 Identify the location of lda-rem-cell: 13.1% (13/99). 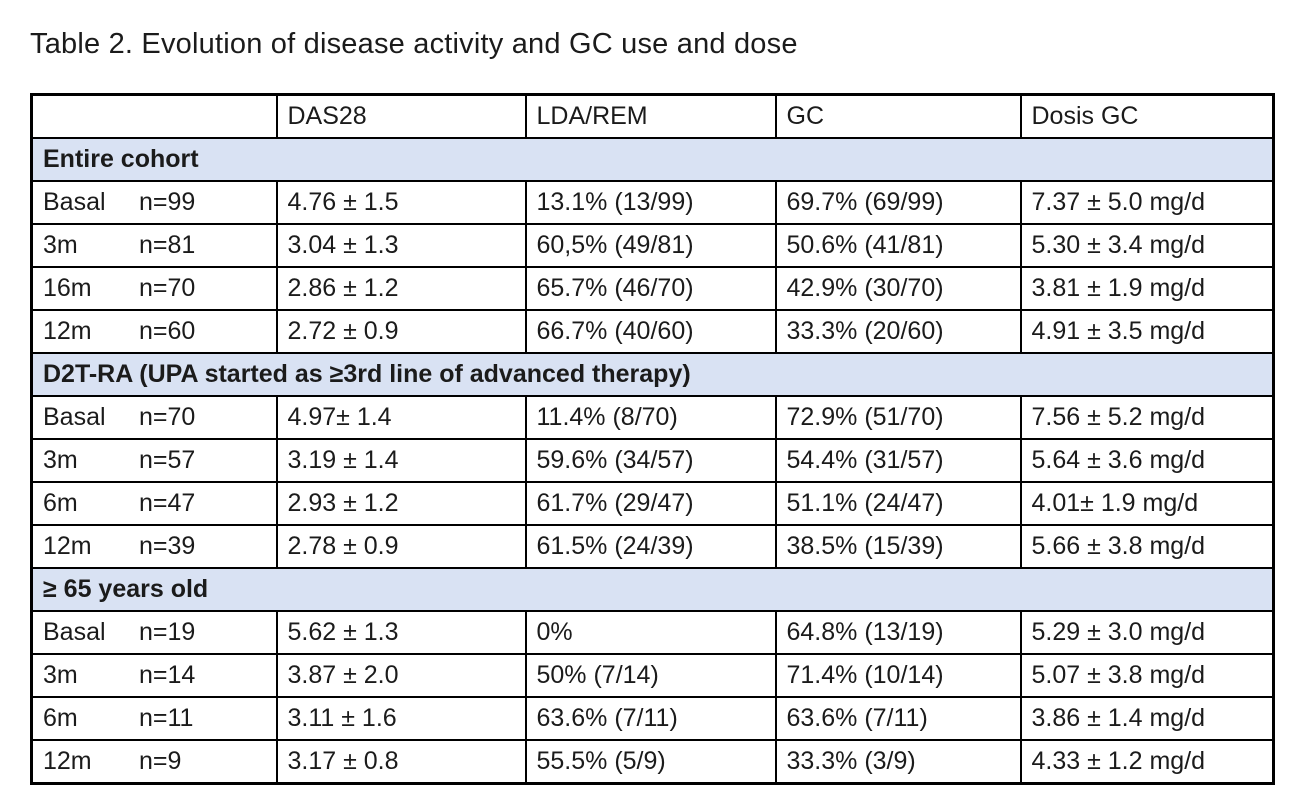
(650, 203).